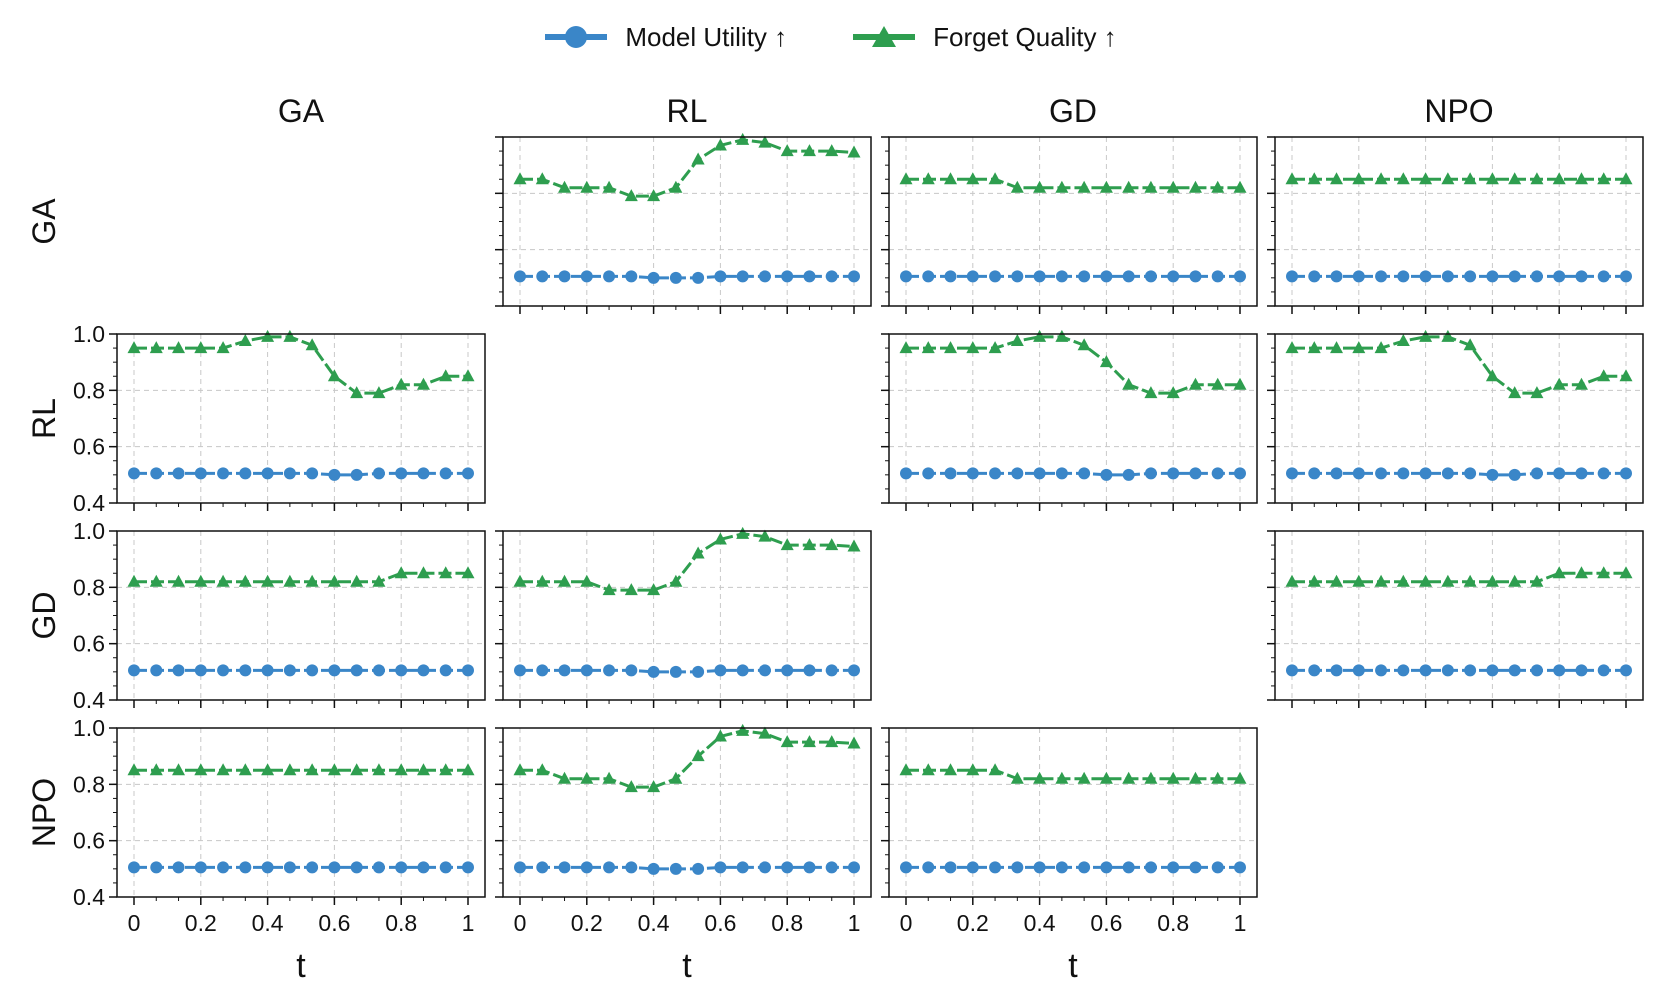 This screenshot has width=1660, height=1003. What do you see at coordinates (1073, 966) in the screenshot?
I see `x-axis-label: t` at bounding box center [1073, 966].